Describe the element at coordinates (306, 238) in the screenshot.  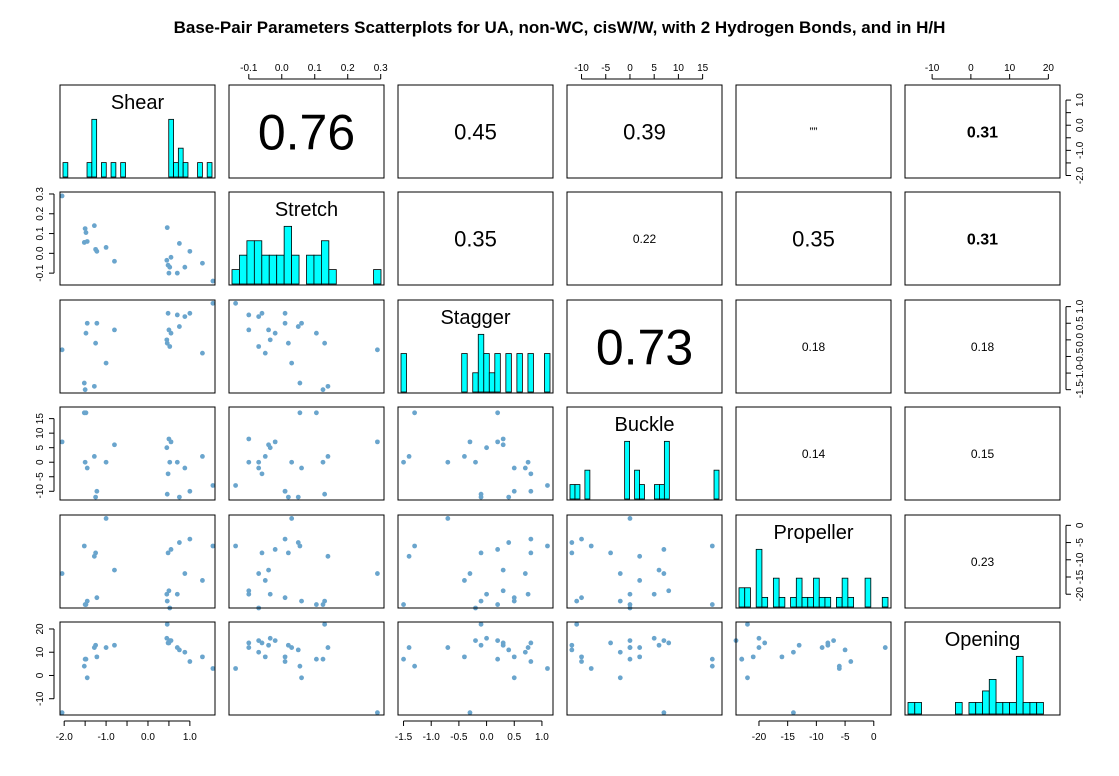
I see `panel-stretch-stretch: Stretch` at that location.